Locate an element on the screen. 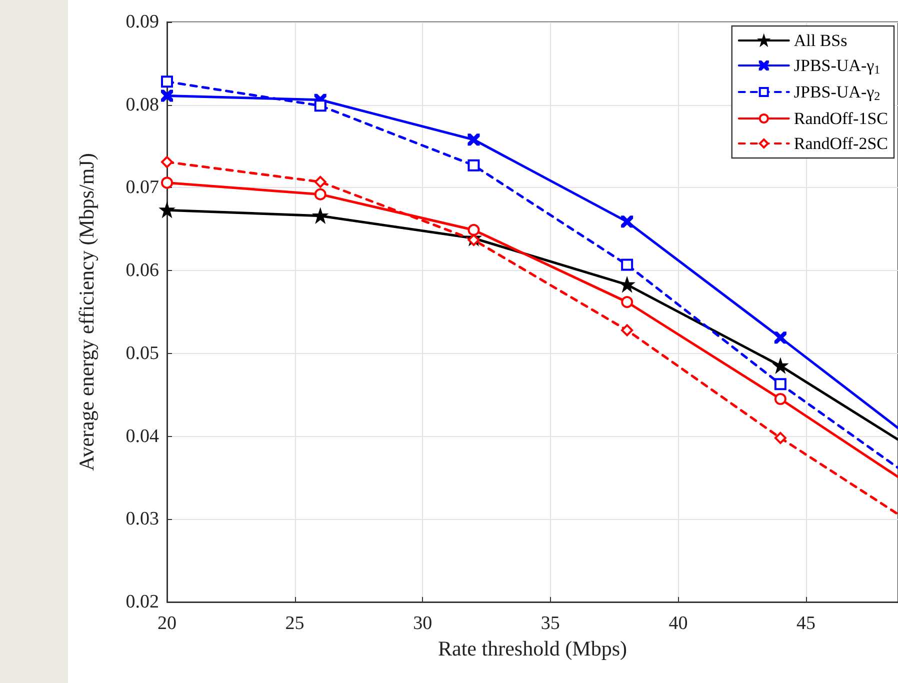 The height and width of the screenshot is (683, 898). legend-label: RandOff-2SC is located at coordinates (841, 143).